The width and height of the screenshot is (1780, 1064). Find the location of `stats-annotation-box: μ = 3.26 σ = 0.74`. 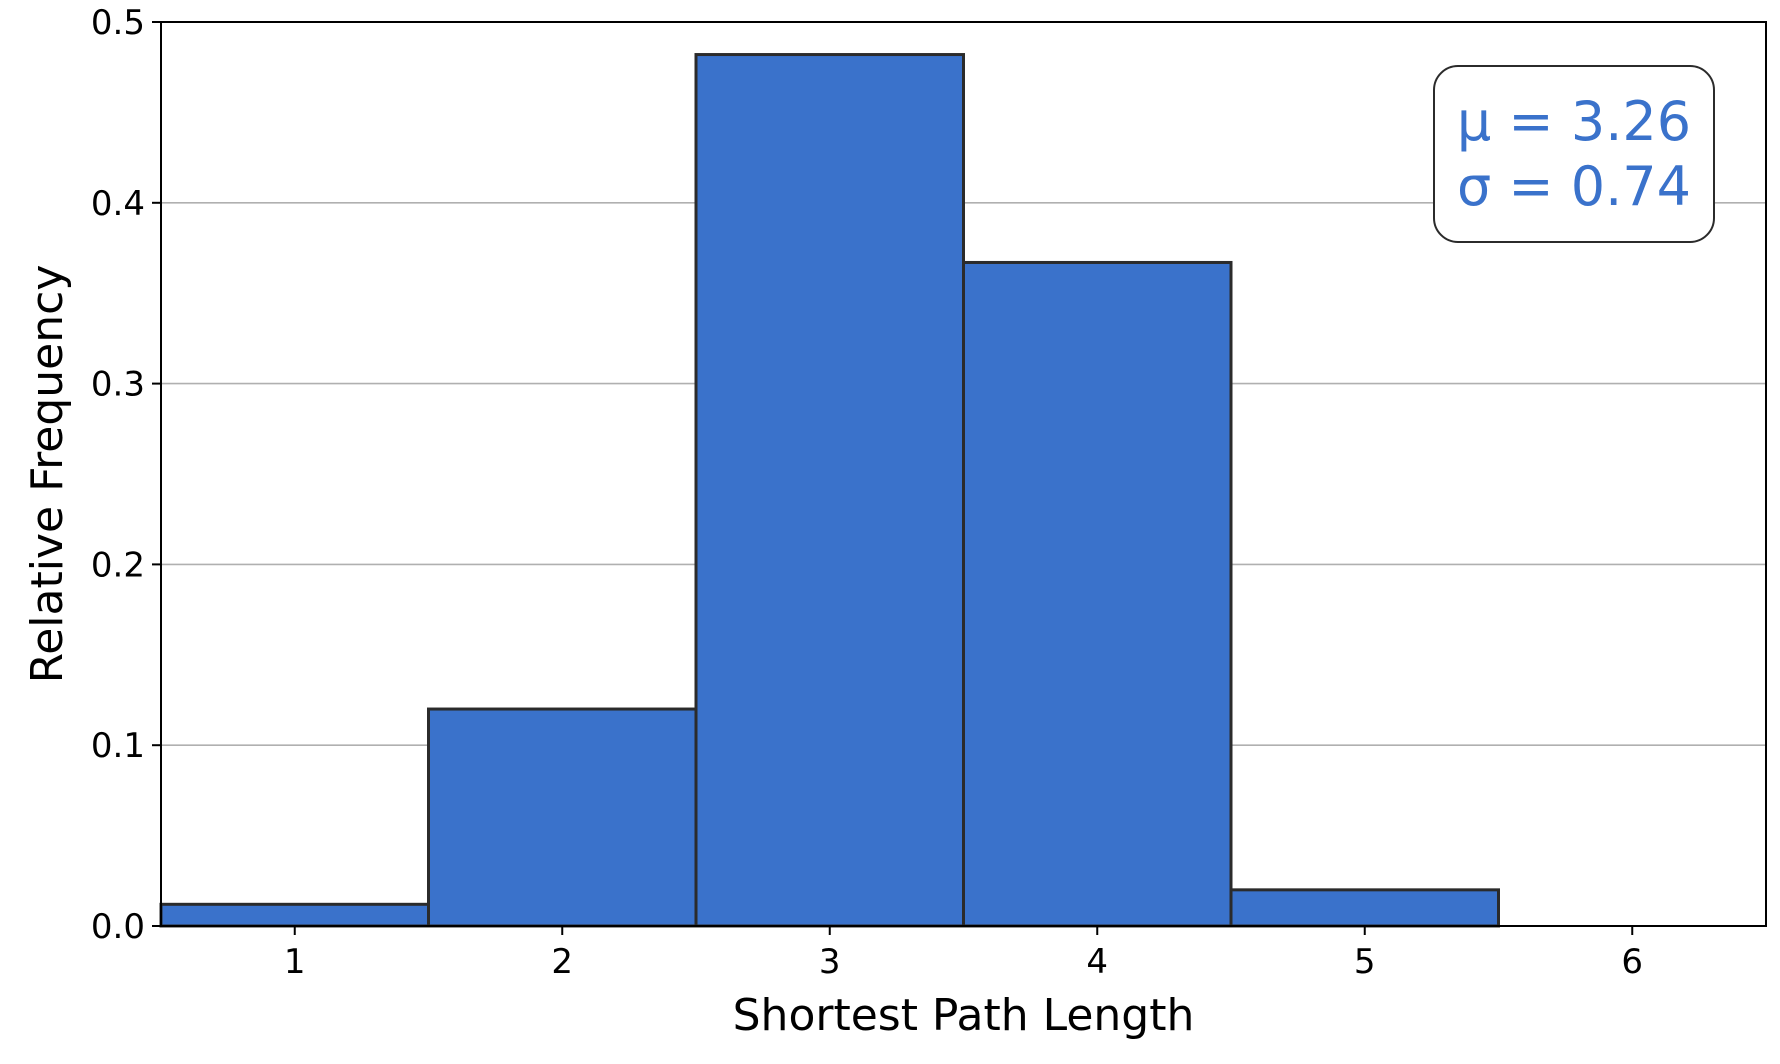

stats-annotation-box: μ = 3.26 σ = 0.74 is located at coordinates (1574, 154).